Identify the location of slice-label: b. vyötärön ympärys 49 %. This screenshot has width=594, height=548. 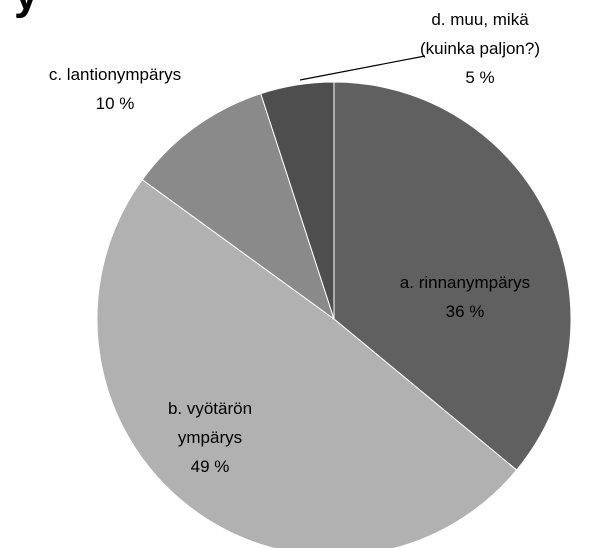
(210, 437).